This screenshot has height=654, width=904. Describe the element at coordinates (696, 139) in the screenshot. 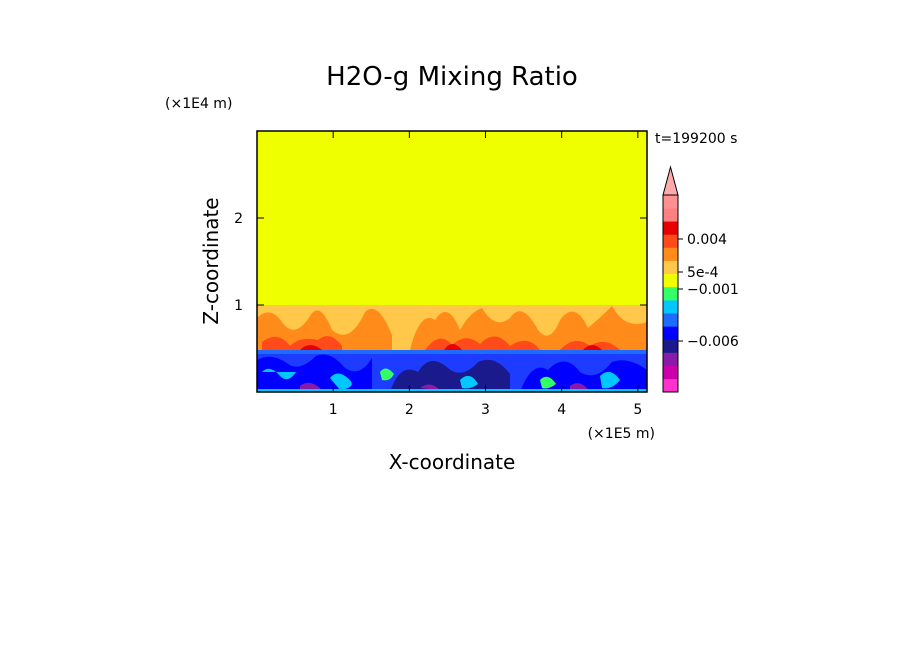

I see `time-label: t=199200 s` at that location.